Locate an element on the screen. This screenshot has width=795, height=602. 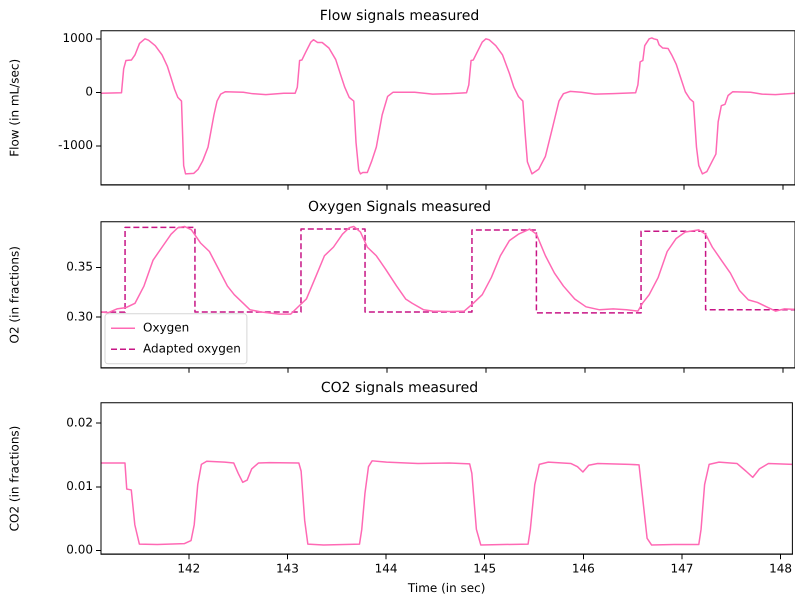
x-tick-label: 146 is located at coordinates (583, 569).